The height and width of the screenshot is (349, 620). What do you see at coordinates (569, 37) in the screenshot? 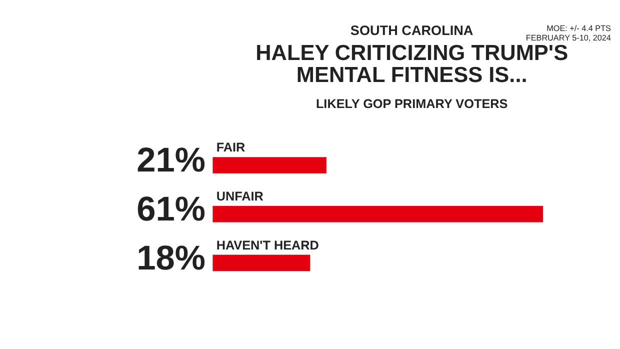
I see `text: FEBRUARY 5-10, 2024` at bounding box center [569, 37].